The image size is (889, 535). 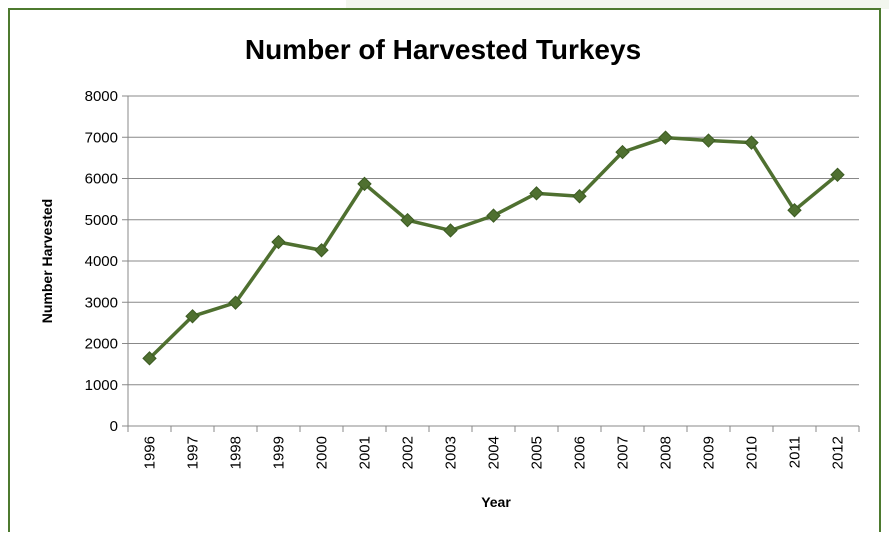 What do you see at coordinates (580, 452) in the screenshot?
I see `x-tick-label: 2006` at bounding box center [580, 452].